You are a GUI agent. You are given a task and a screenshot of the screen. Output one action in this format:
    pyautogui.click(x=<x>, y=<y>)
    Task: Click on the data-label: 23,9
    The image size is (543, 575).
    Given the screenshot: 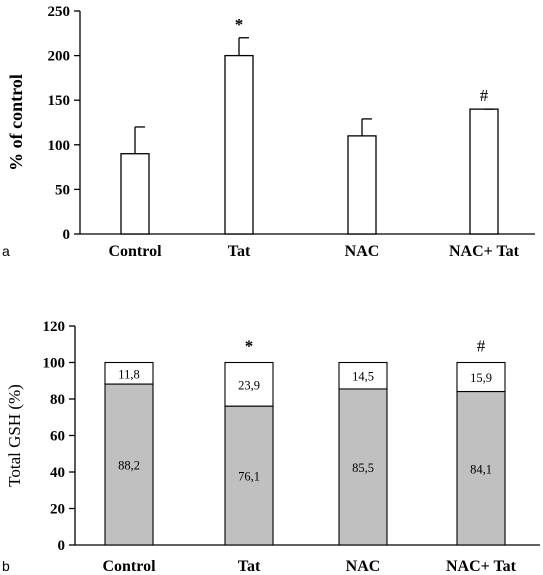 What is the action you would take?
    pyautogui.click(x=249, y=385)
    